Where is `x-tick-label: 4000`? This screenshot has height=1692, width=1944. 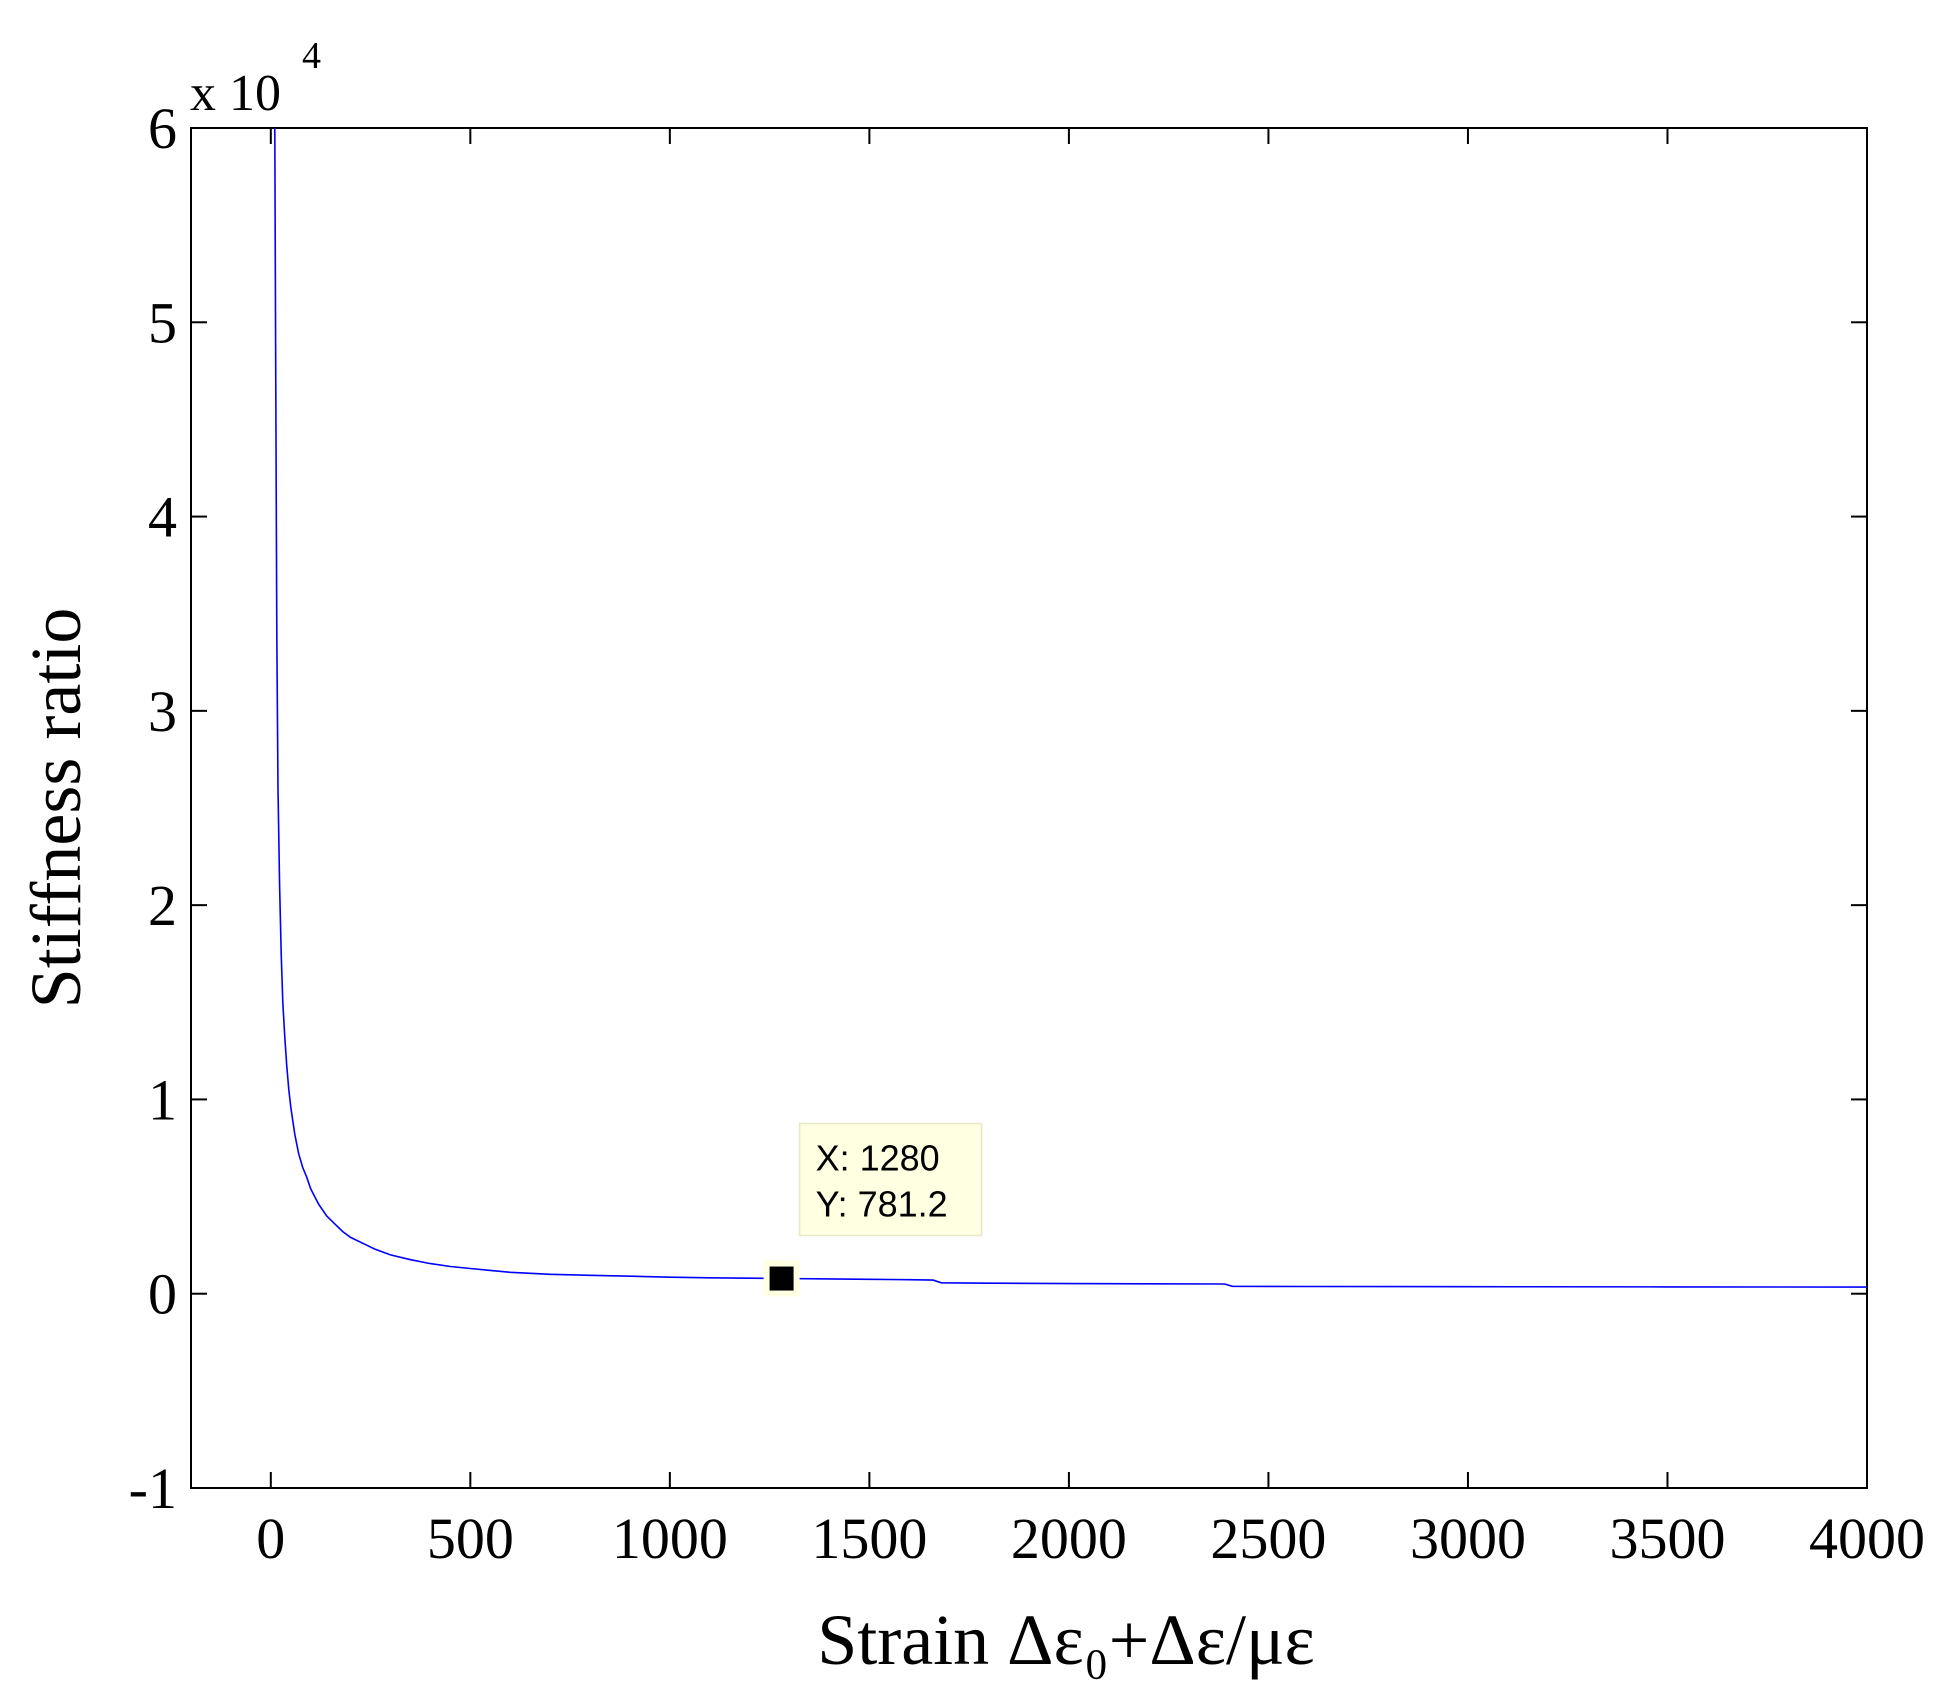 x-tick-label: 4000 is located at coordinates (1867, 1538).